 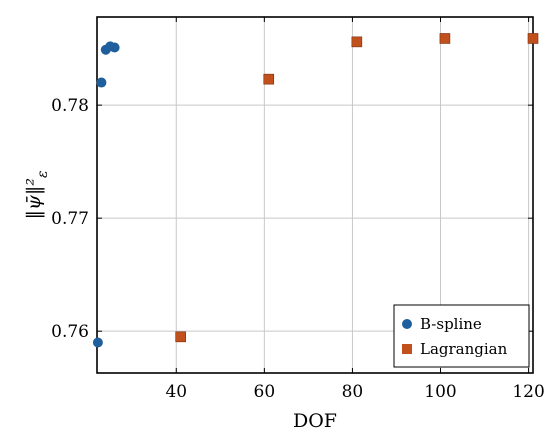 What do you see at coordinates (464, 349) in the screenshot?
I see `legend-label-lagrangian: Lagrangian` at bounding box center [464, 349].